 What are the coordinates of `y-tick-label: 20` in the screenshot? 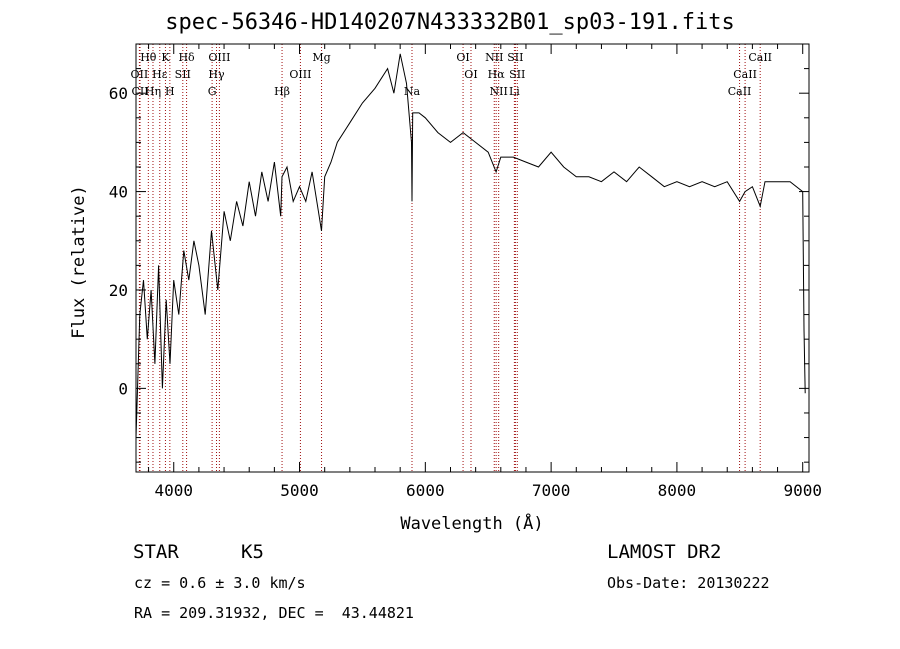 It's located at (118, 290).